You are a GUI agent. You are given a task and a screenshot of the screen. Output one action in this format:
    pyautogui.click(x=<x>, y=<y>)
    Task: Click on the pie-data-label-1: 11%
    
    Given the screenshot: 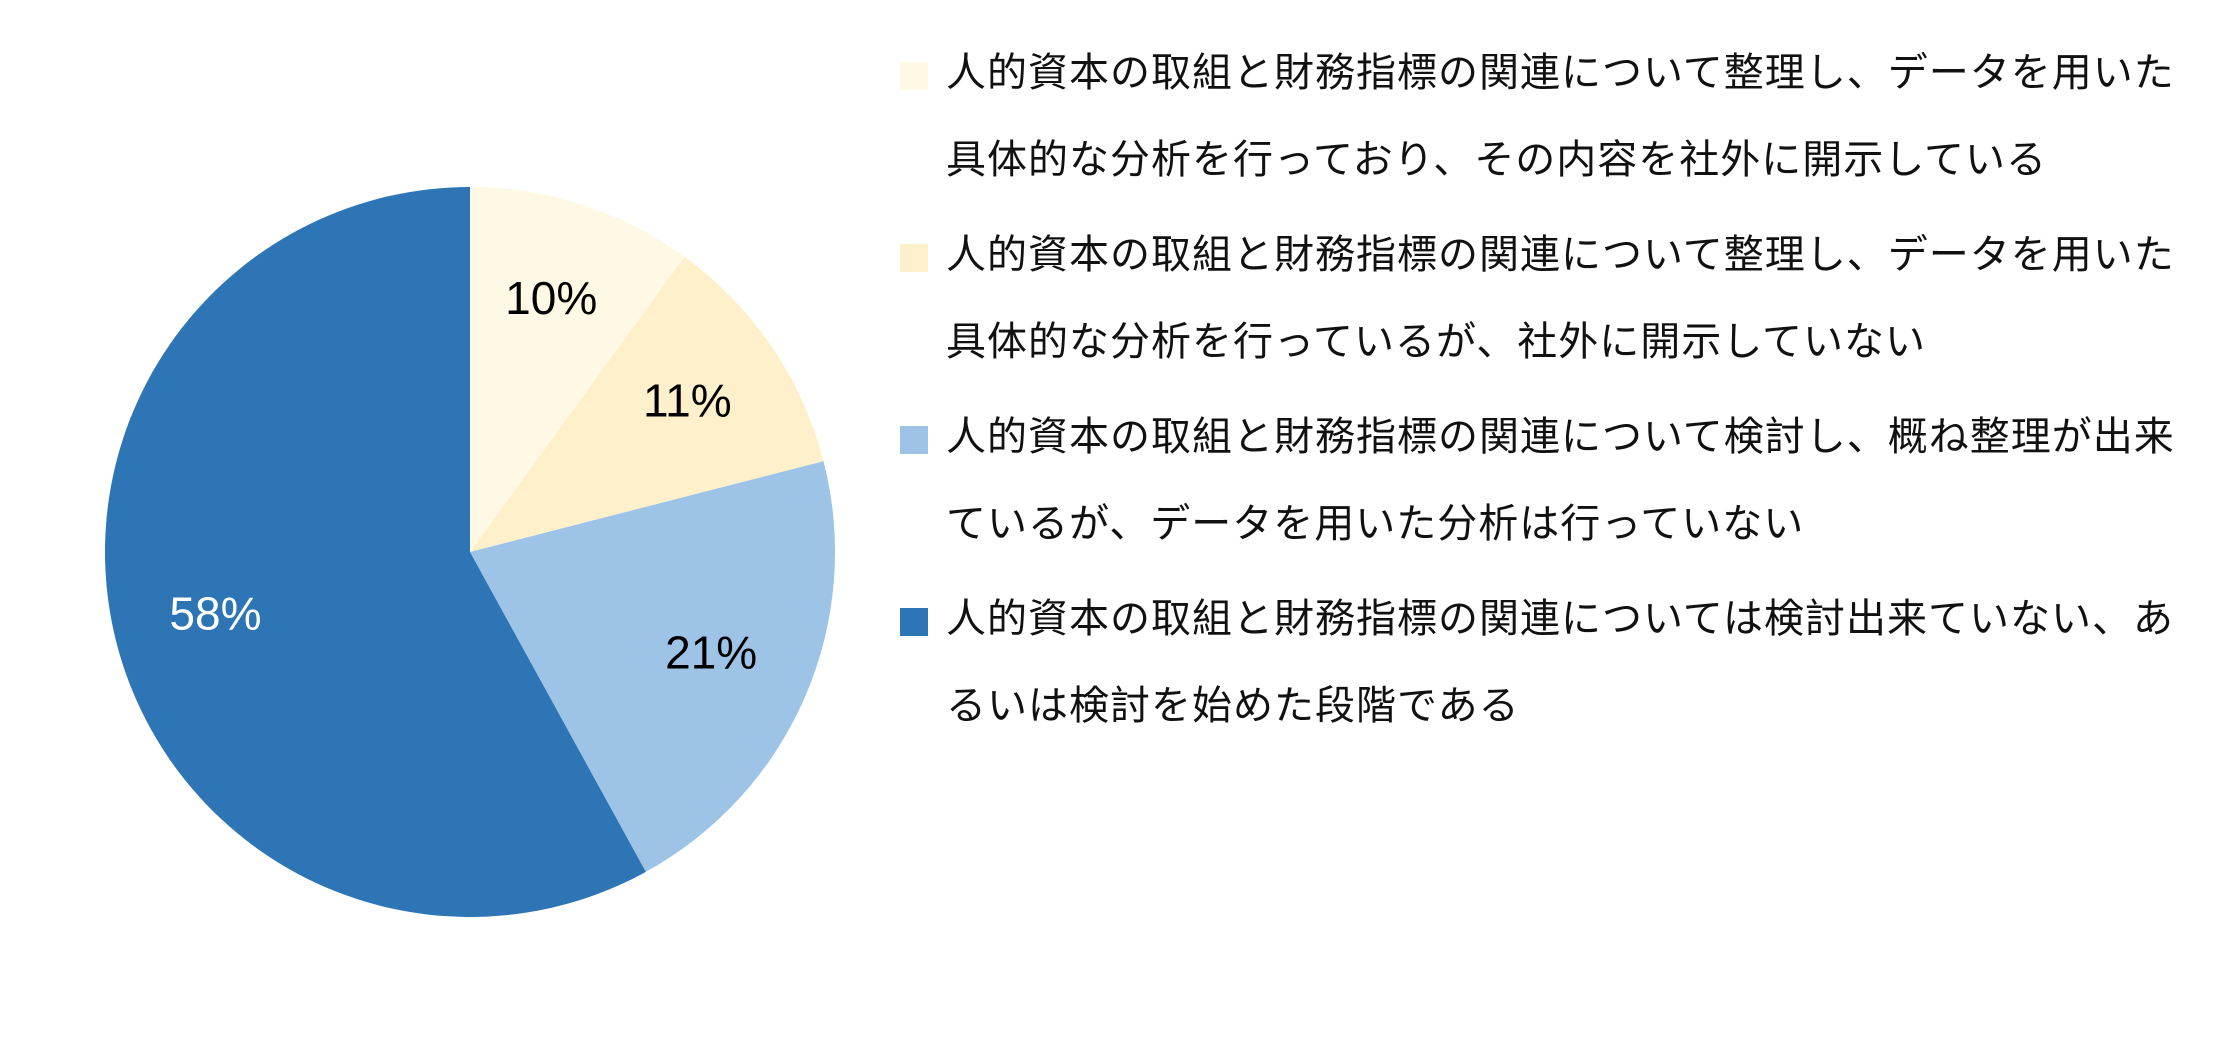 What is the action you would take?
    pyautogui.click(x=687, y=400)
    